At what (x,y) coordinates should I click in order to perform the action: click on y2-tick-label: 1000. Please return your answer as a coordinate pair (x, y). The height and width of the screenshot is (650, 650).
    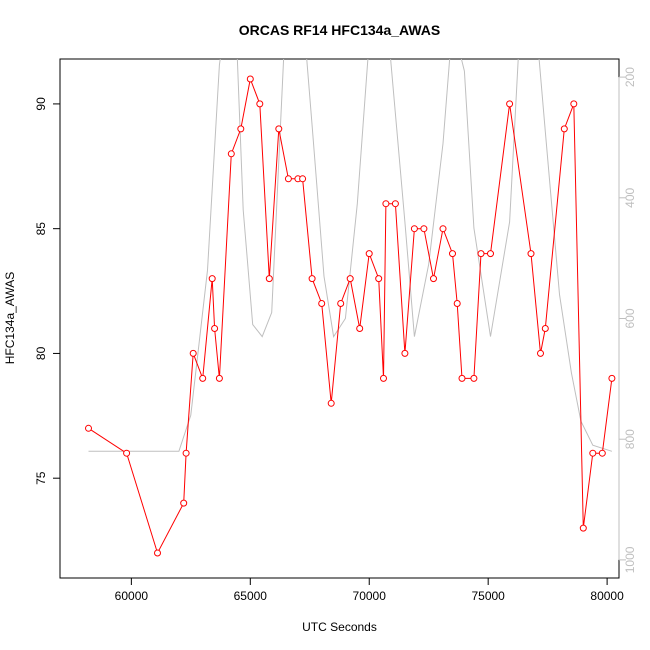
    Looking at the image, I should click on (630, 559).